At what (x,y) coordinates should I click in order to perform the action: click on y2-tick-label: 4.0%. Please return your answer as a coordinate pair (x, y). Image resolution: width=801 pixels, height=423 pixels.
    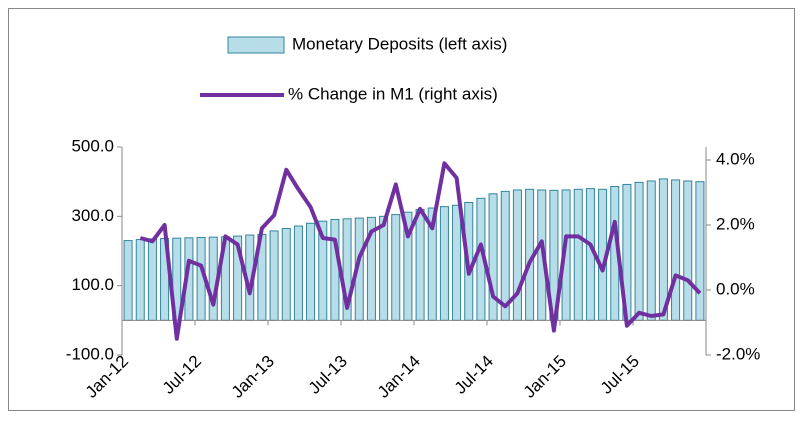
    Looking at the image, I should click on (735, 158).